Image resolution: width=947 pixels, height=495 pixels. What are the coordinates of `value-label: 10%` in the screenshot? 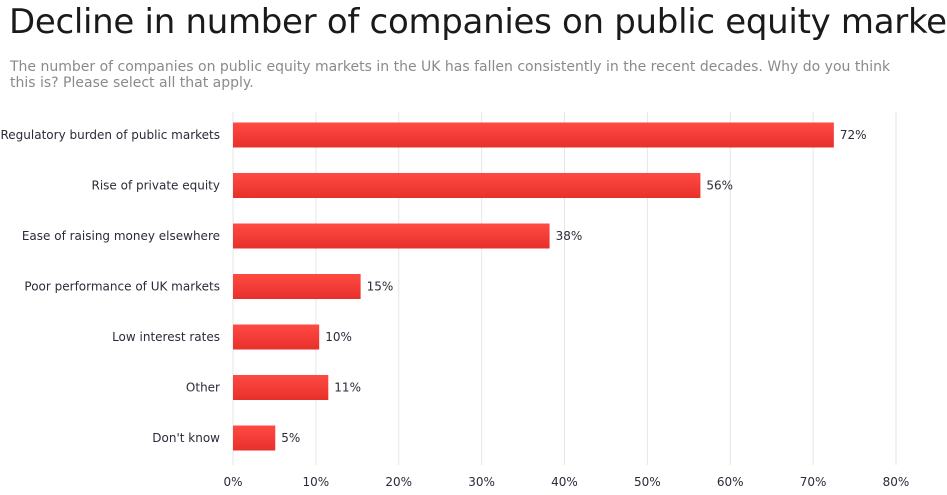 It's located at (338, 337).